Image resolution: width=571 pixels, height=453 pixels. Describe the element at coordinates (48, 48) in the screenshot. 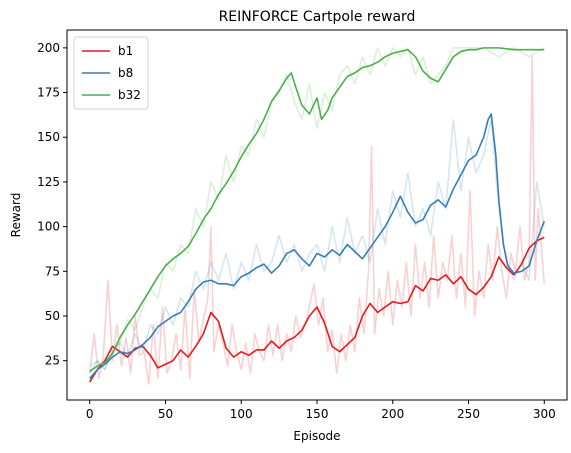

I see `y-tick-label: 200` at that location.